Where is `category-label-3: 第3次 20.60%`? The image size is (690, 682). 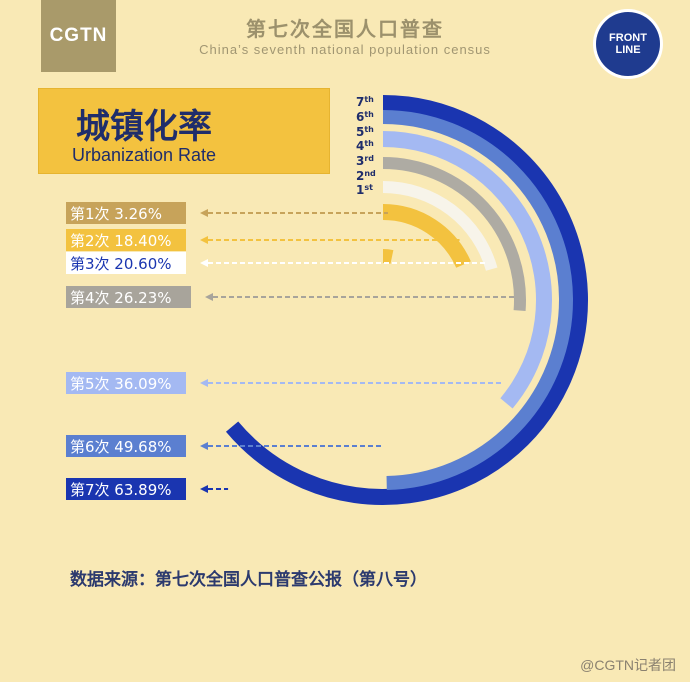 category-label-3: 第3次 20.60% is located at coordinates (277, 263).